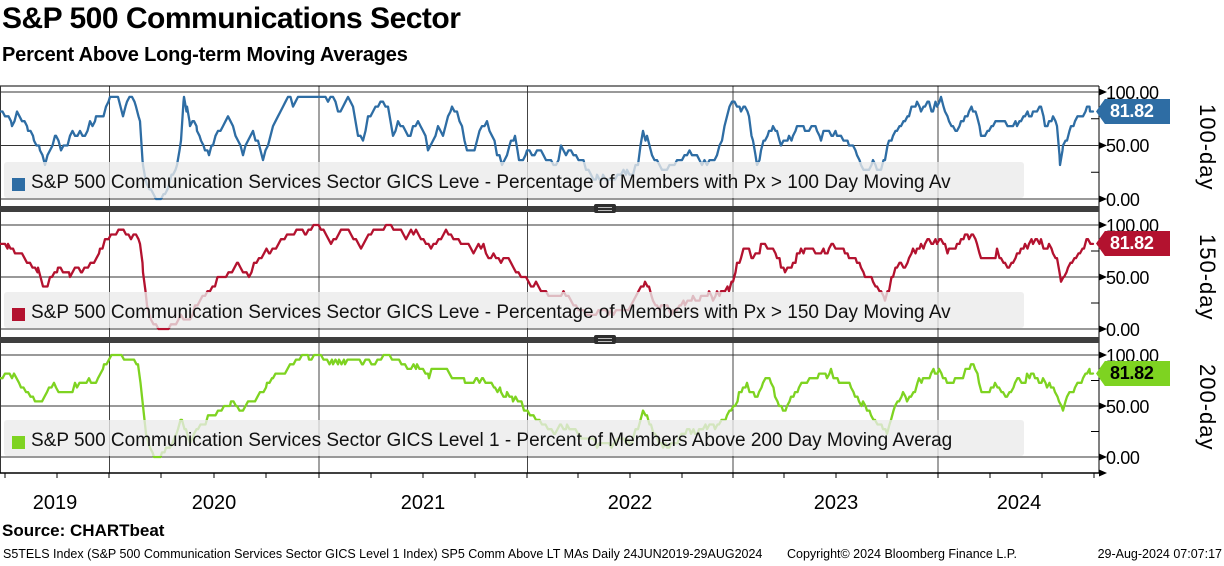  I want to click on last-value-badge-150-day: 81.82, so click(1133, 243).